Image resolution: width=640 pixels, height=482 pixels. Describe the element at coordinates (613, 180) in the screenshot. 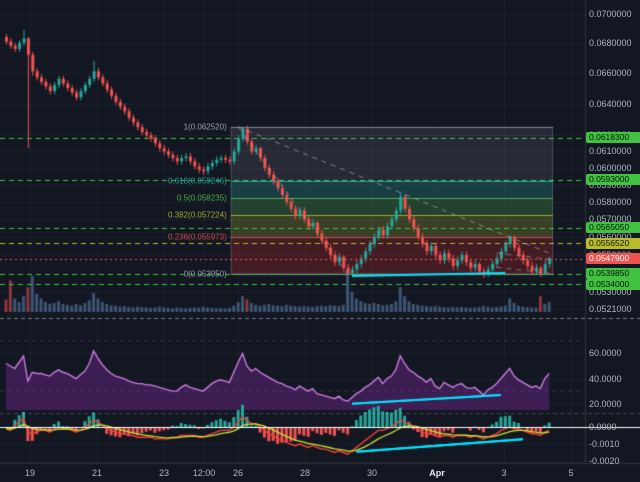

I see `price-level-badge: 0.0593000` at that location.